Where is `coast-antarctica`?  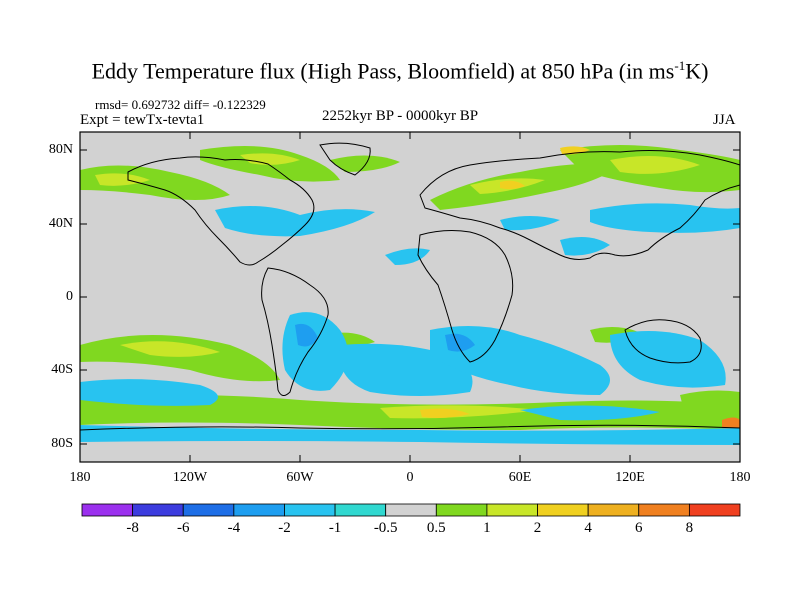 coast-antarctica is located at coordinates (410, 427).